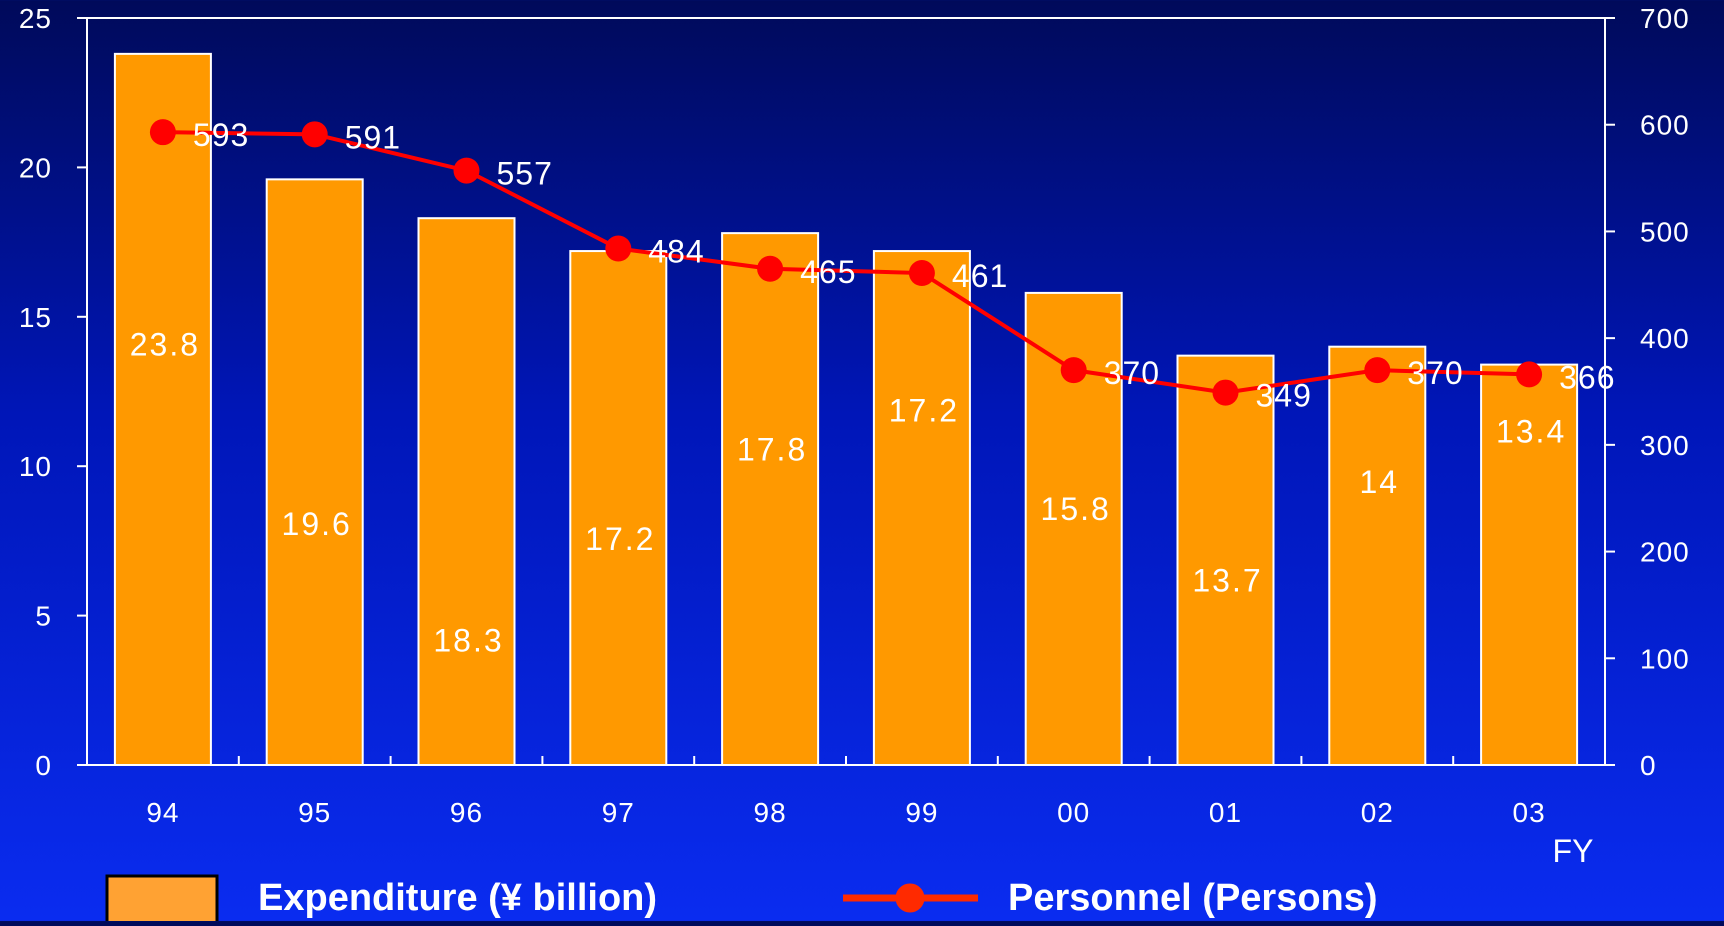 This screenshot has width=1724, height=926. Describe the element at coordinates (1076, 509) in the screenshot. I see `expenditure-bar-label: 15.8` at that location.